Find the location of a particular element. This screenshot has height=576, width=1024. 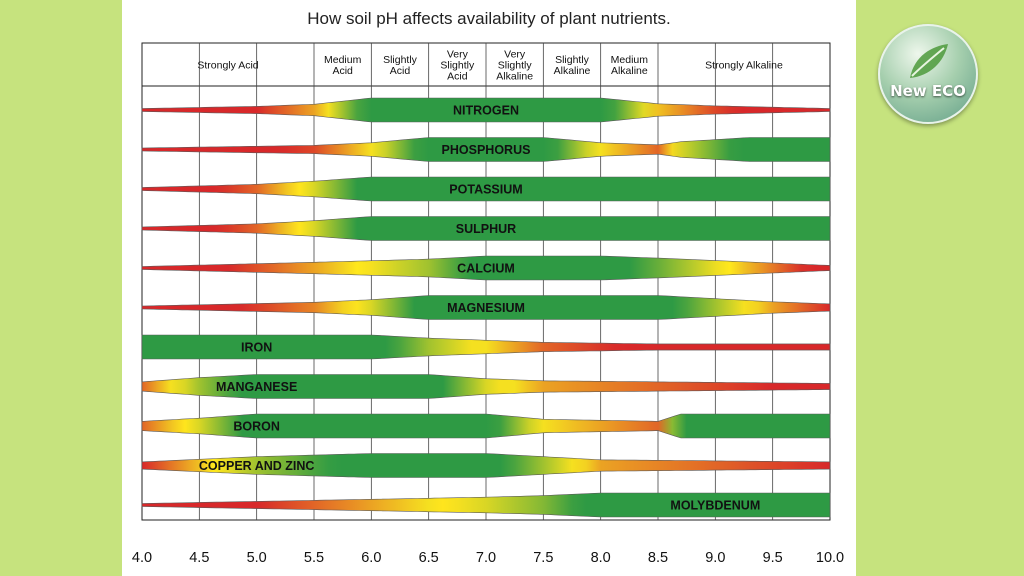

ph-range-label: Very Slightly Acid is located at coordinates (457, 66).